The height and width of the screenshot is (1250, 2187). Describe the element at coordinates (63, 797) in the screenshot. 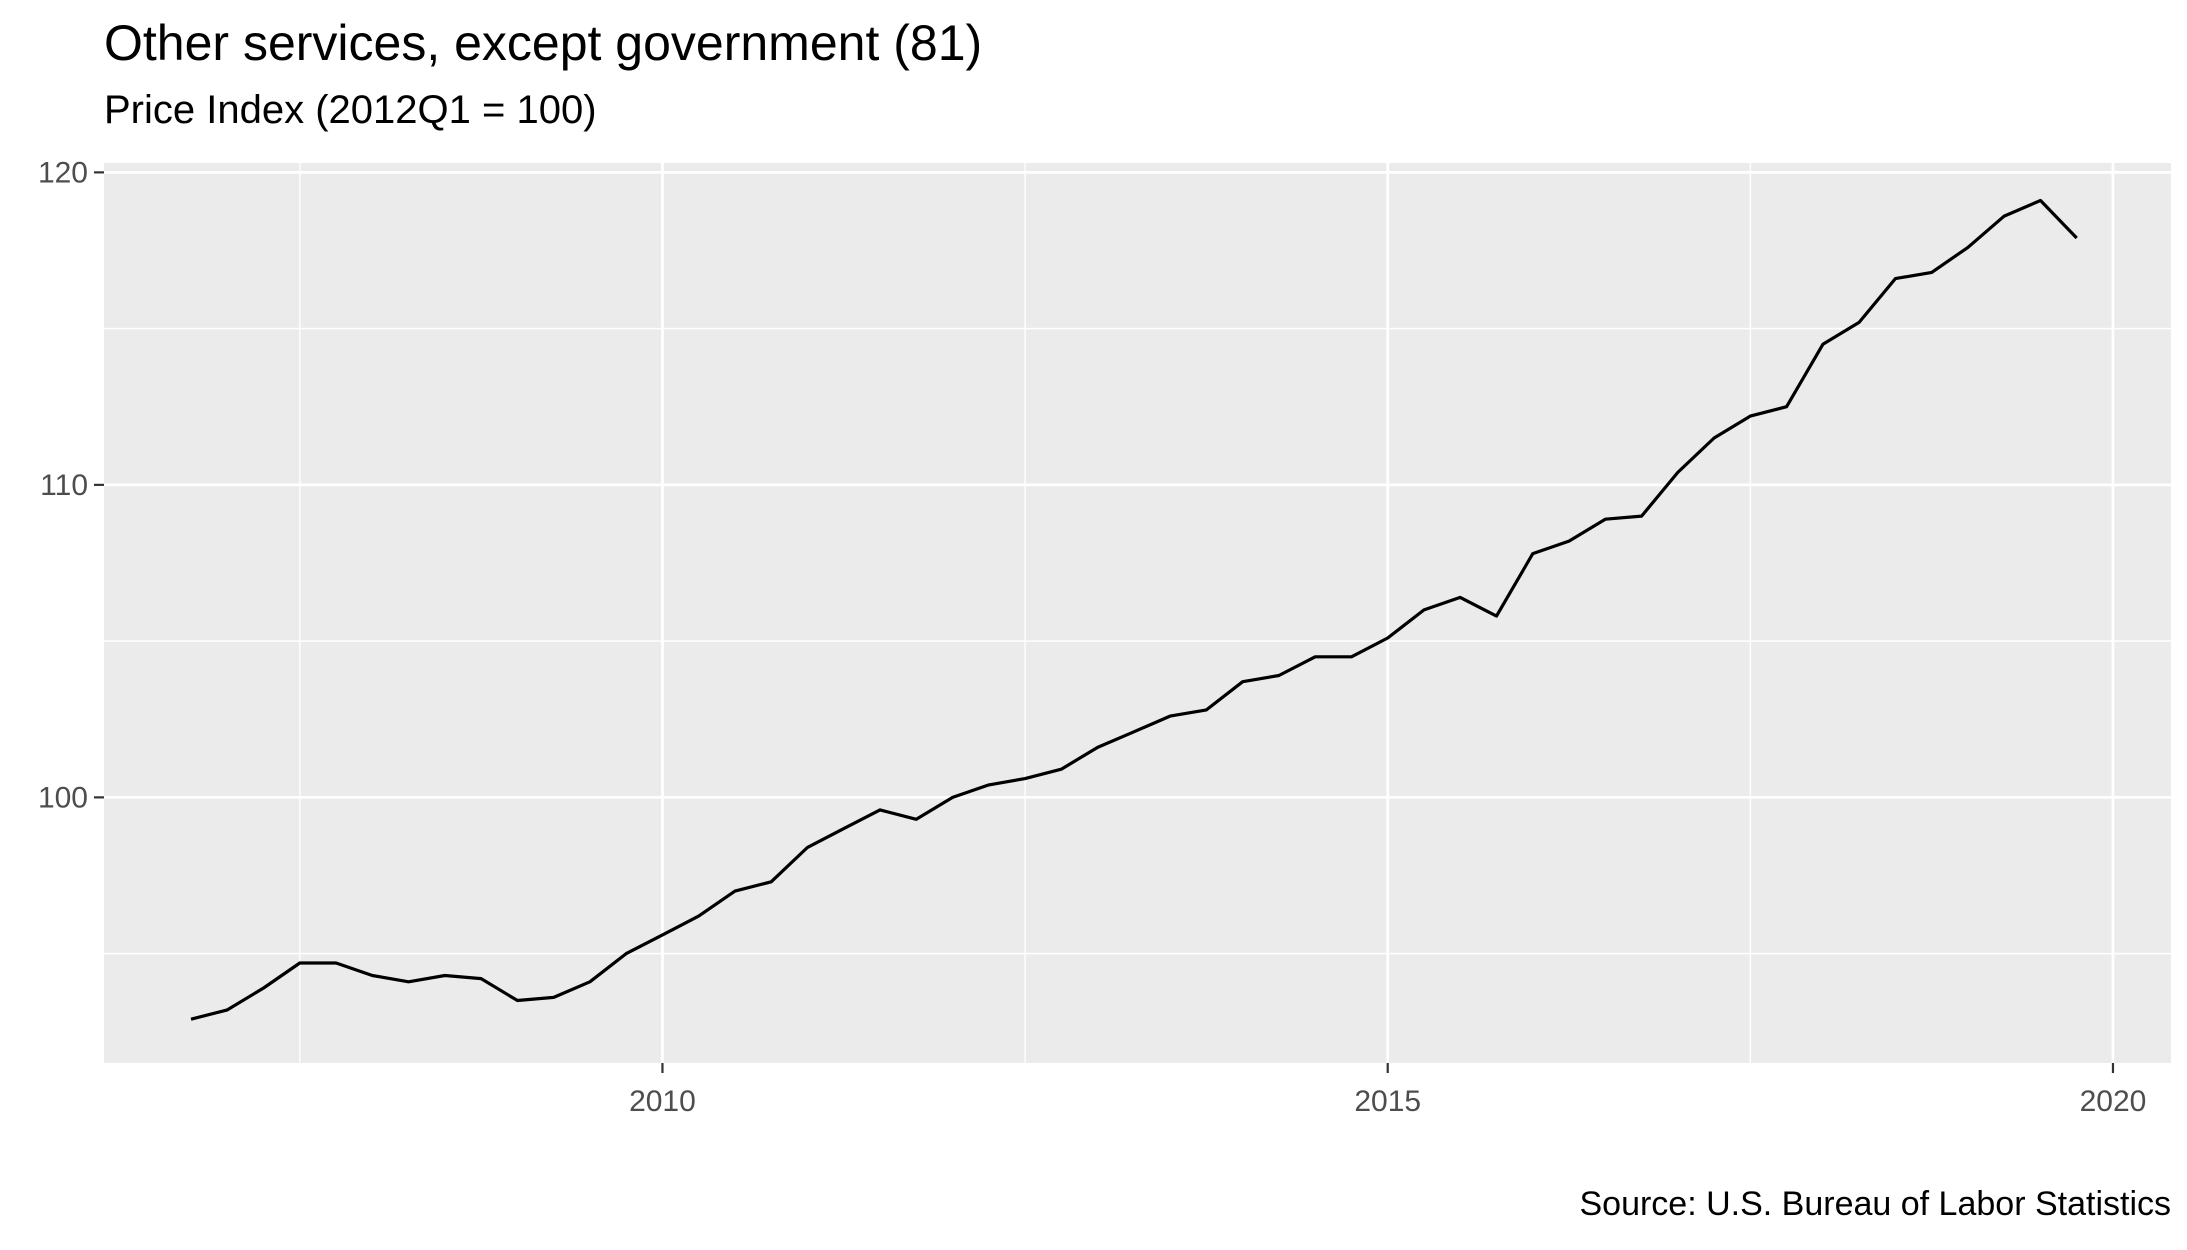

I see `y-tick-label: 100` at that location.